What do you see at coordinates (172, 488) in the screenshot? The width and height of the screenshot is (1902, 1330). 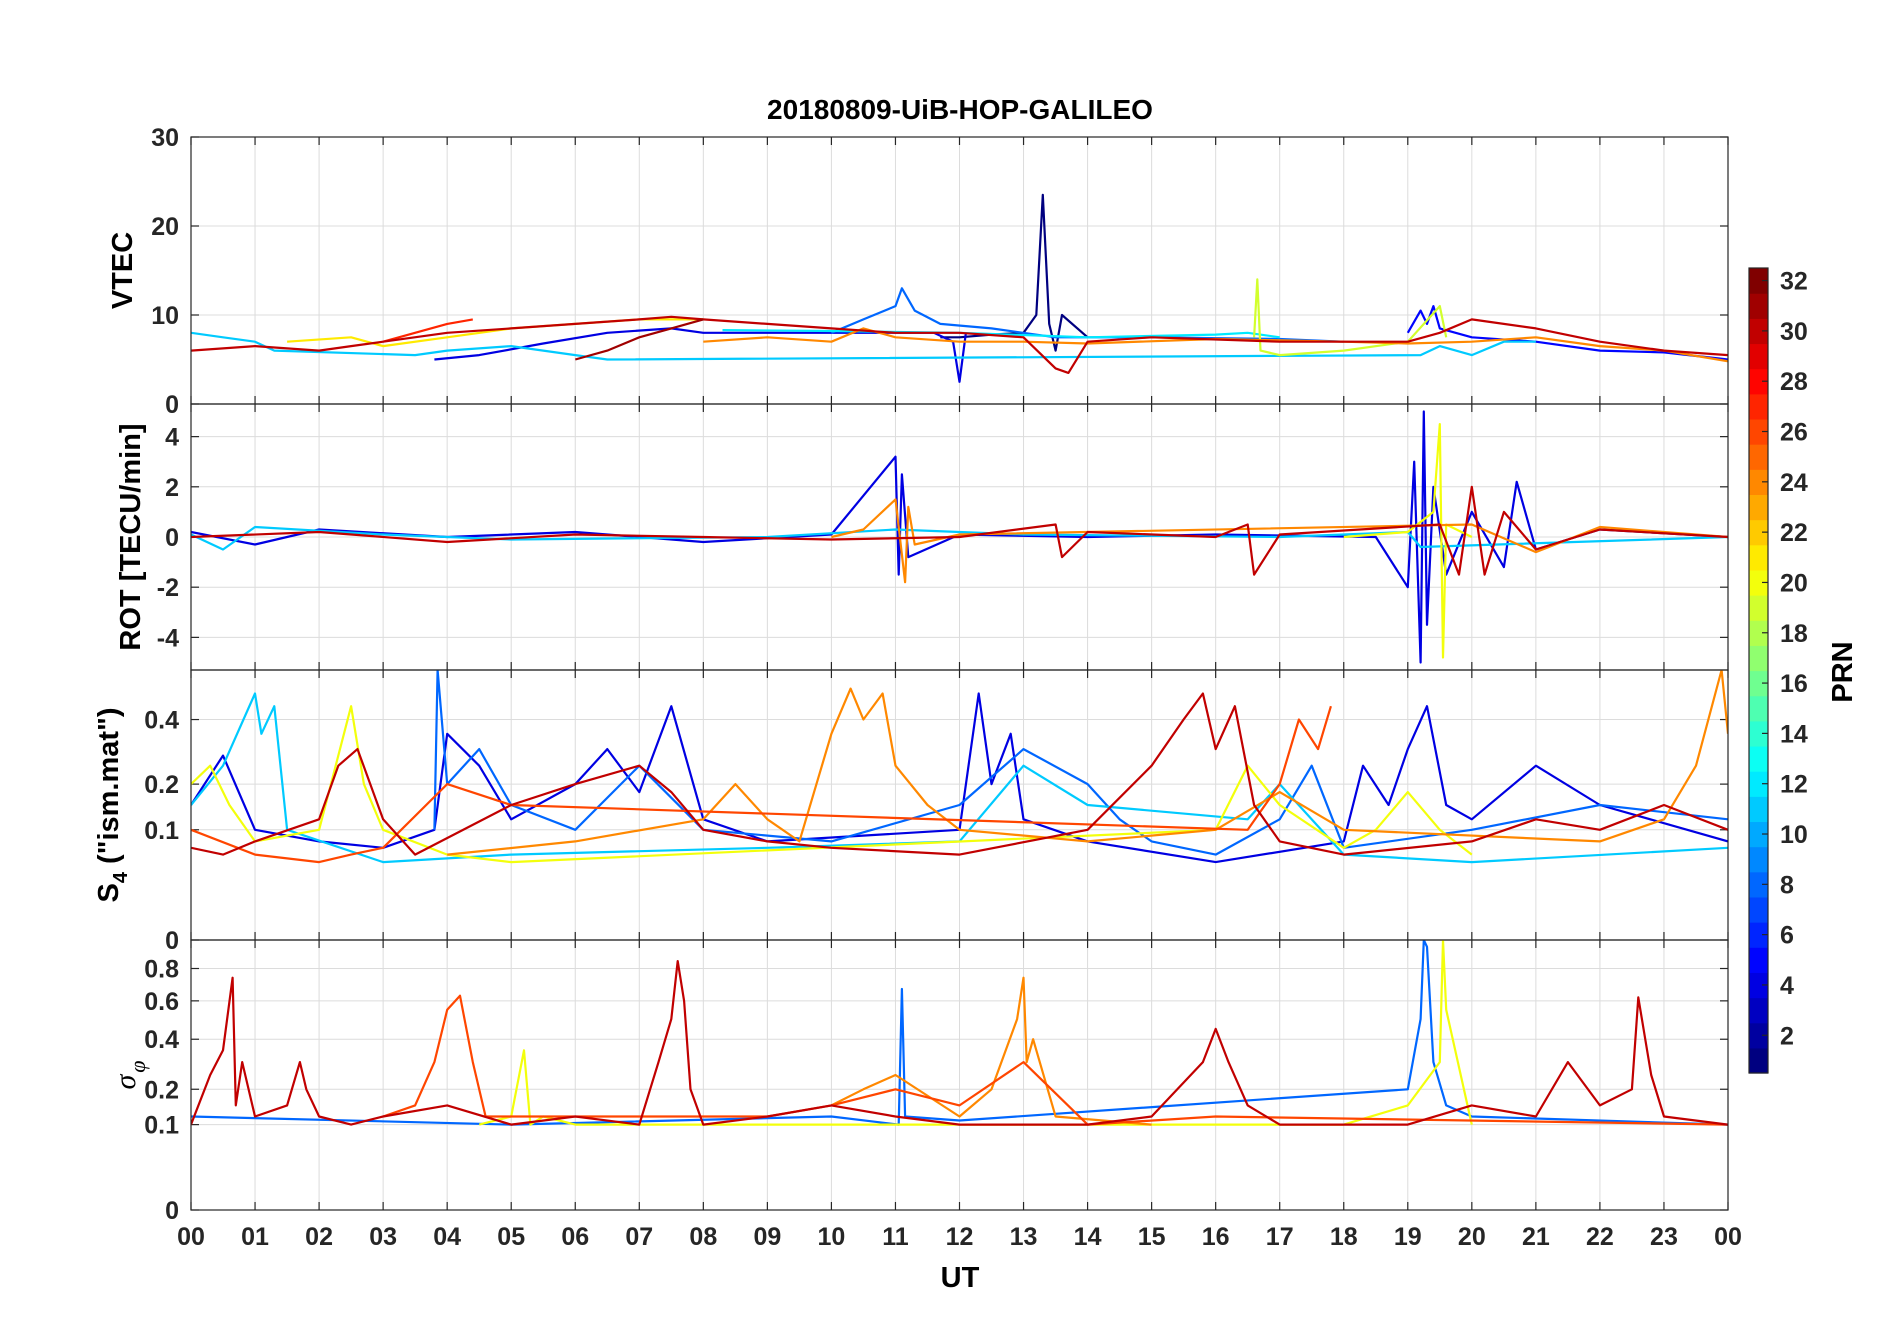 I see `y-tick-label: 2` at bounding box center [172, 488].